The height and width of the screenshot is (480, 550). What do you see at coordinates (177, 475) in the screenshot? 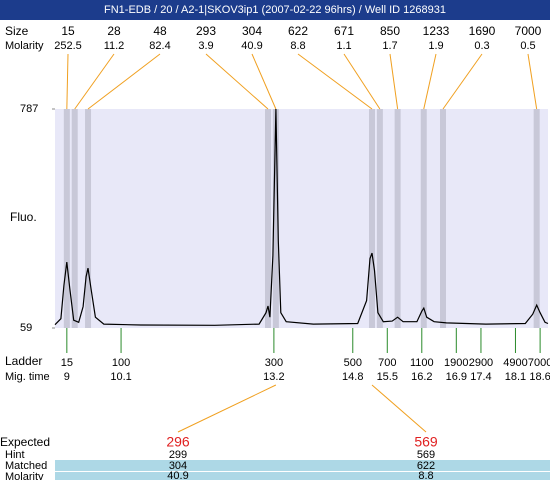
I see `match-molarity-value: 40.9` at bounding box center [177, 475].